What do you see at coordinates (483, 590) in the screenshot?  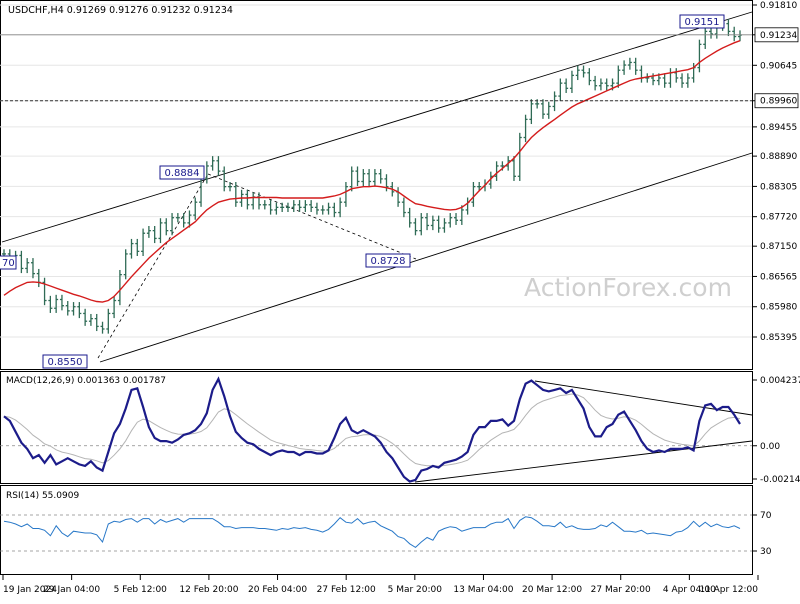 I see `time-tick-label: 13 Mar 04:00` at bounding box center [483, 590].